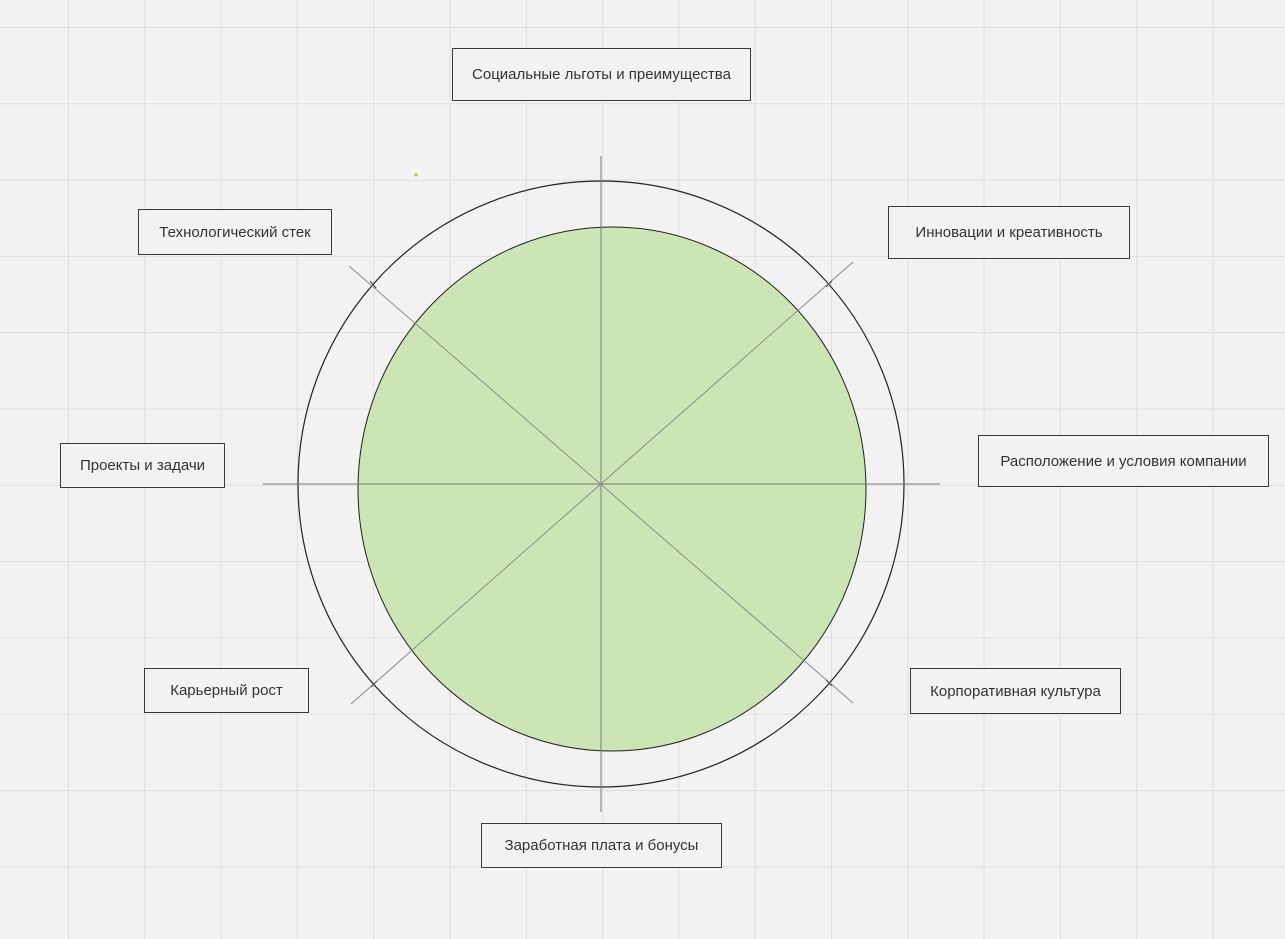 This screenshot has width=1285, height=939. I want to click on label-salary: Заработная плата и бонусы, so click(601, 845).